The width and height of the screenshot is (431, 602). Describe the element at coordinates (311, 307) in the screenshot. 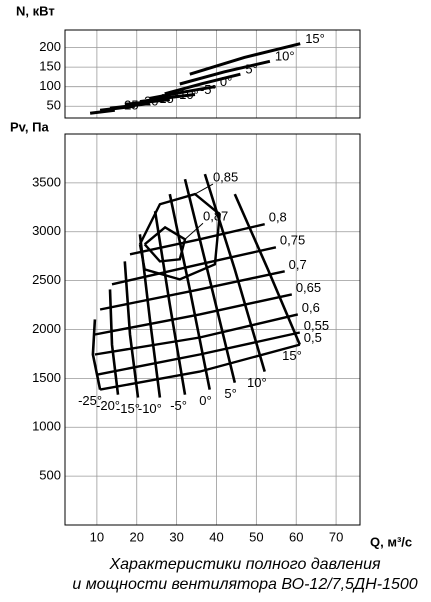

I see `efficiency-label: 0,6` at that location.